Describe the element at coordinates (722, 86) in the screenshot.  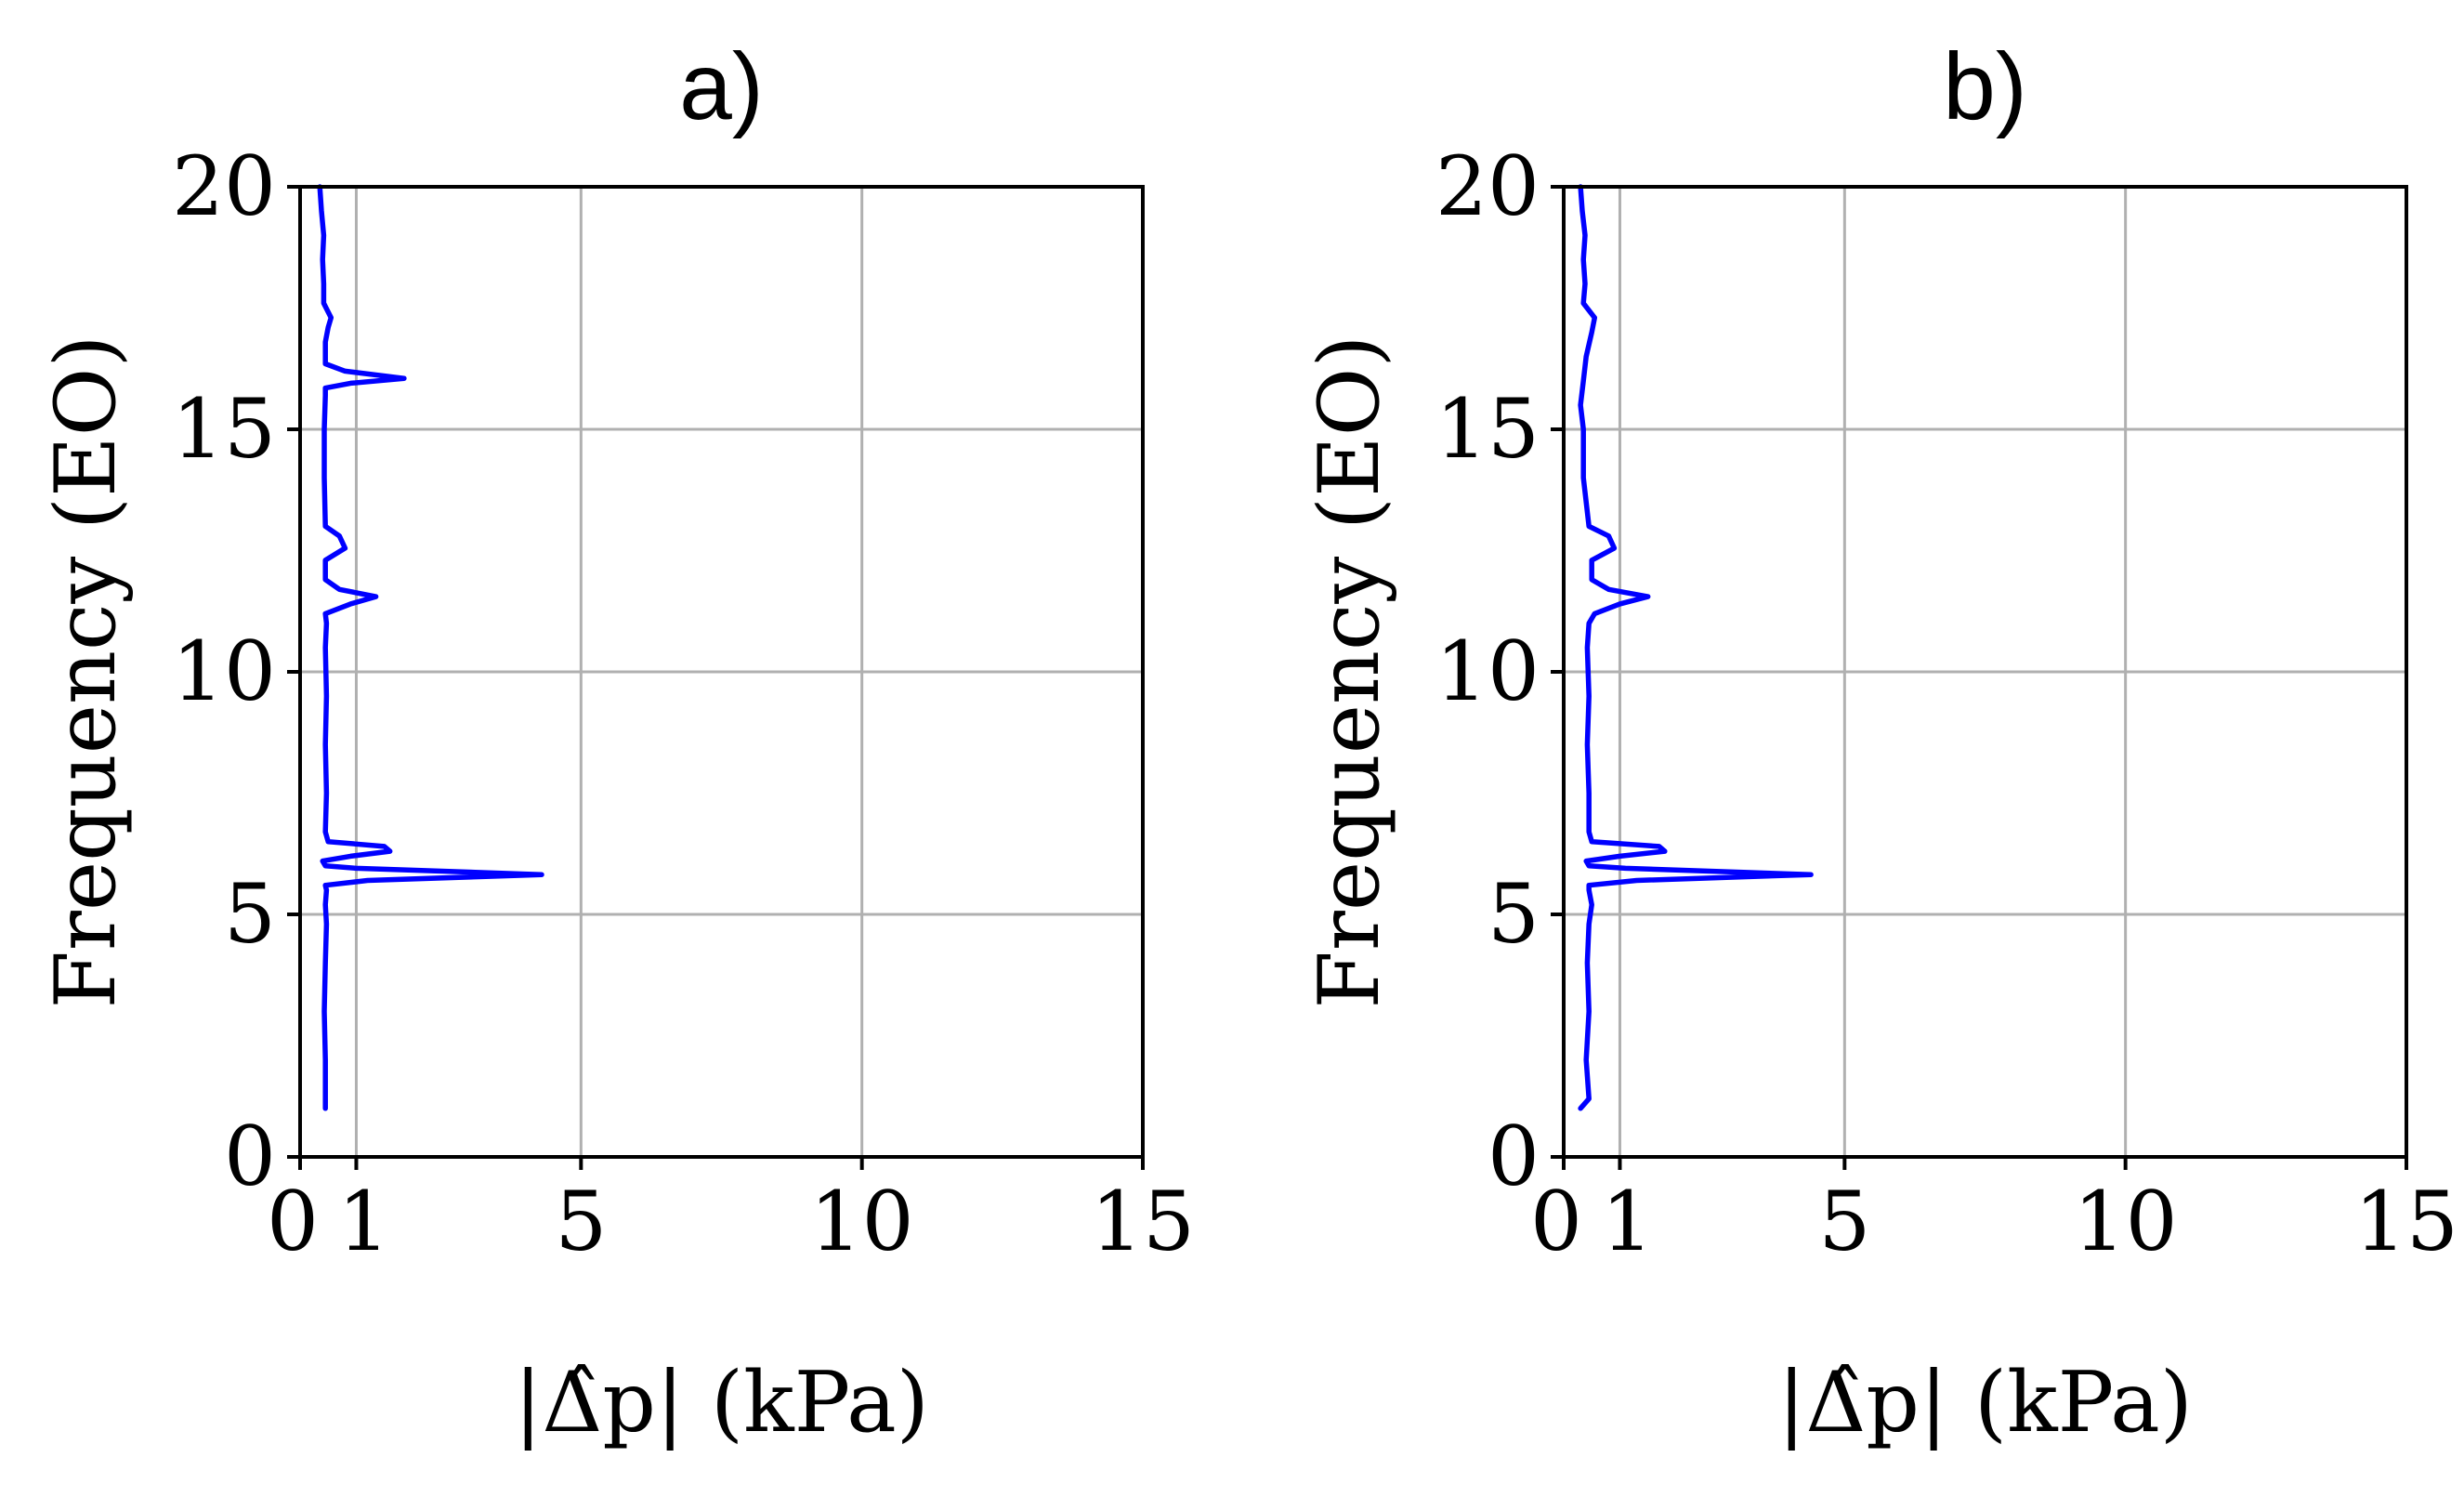
I see `panel-title: a)` at that location.